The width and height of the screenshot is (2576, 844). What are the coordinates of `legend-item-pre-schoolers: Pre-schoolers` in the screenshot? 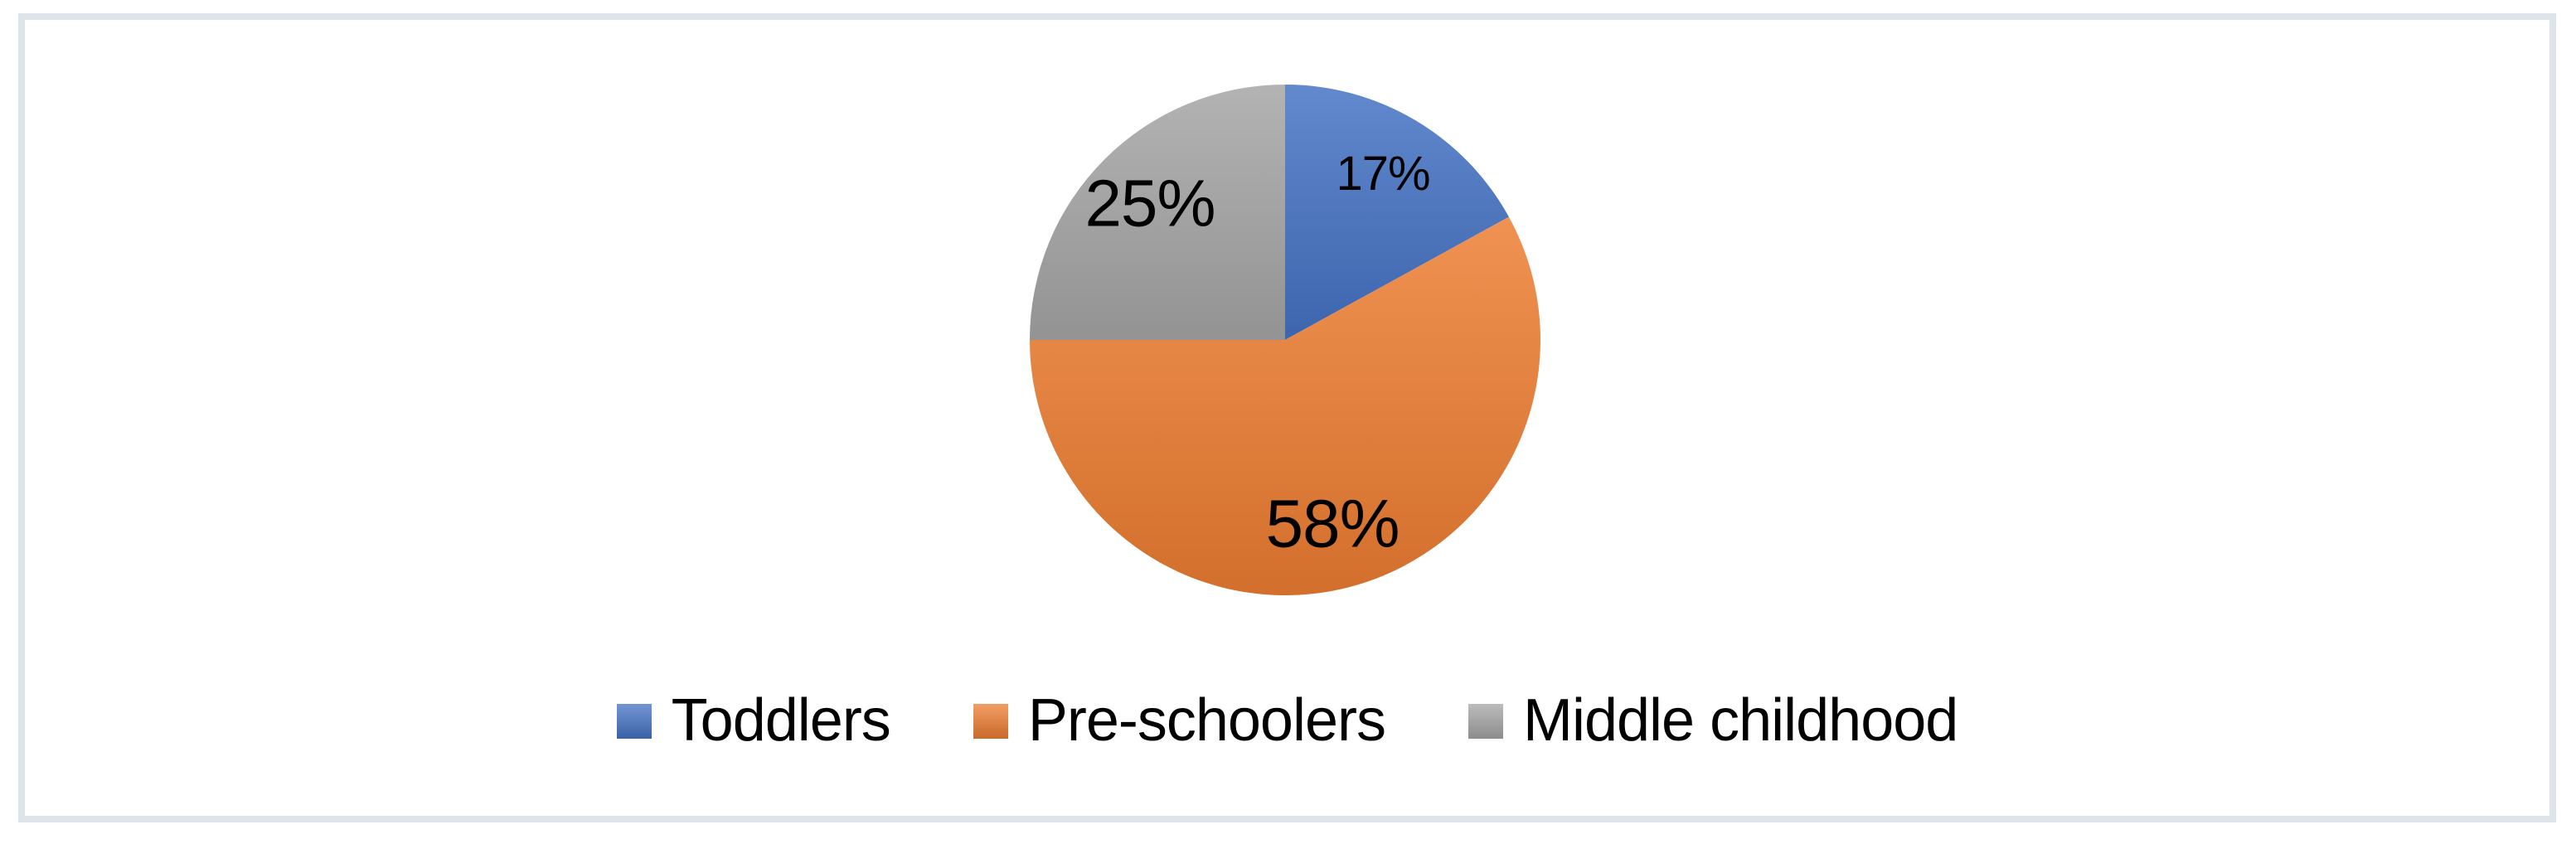 It's located at (1179, 720).